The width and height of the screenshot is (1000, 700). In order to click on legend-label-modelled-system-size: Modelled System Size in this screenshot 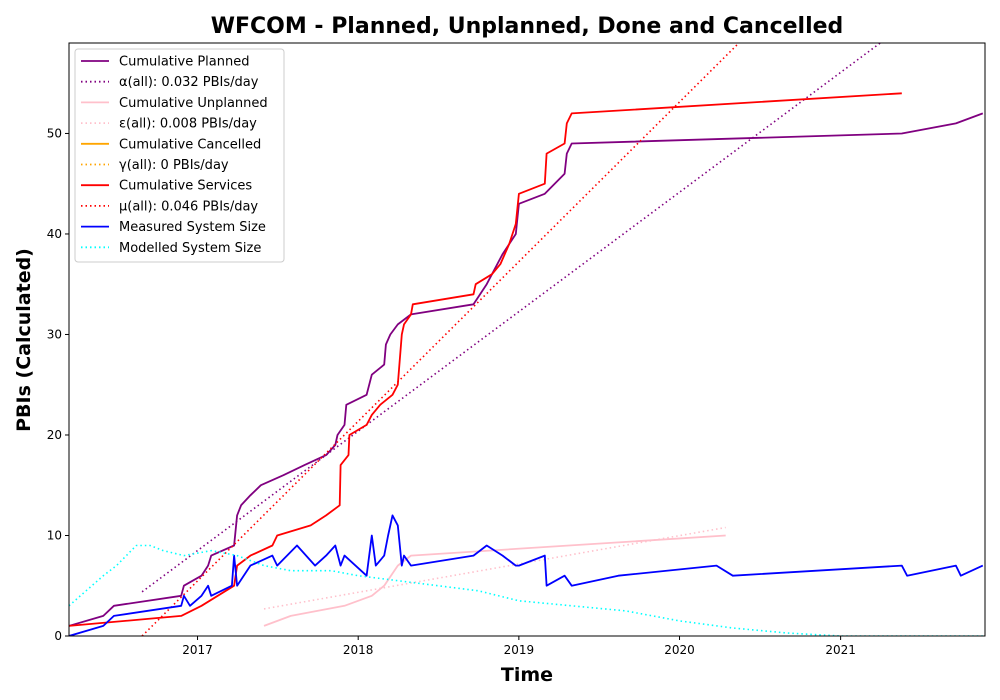, I will do `click(190, 248)`.